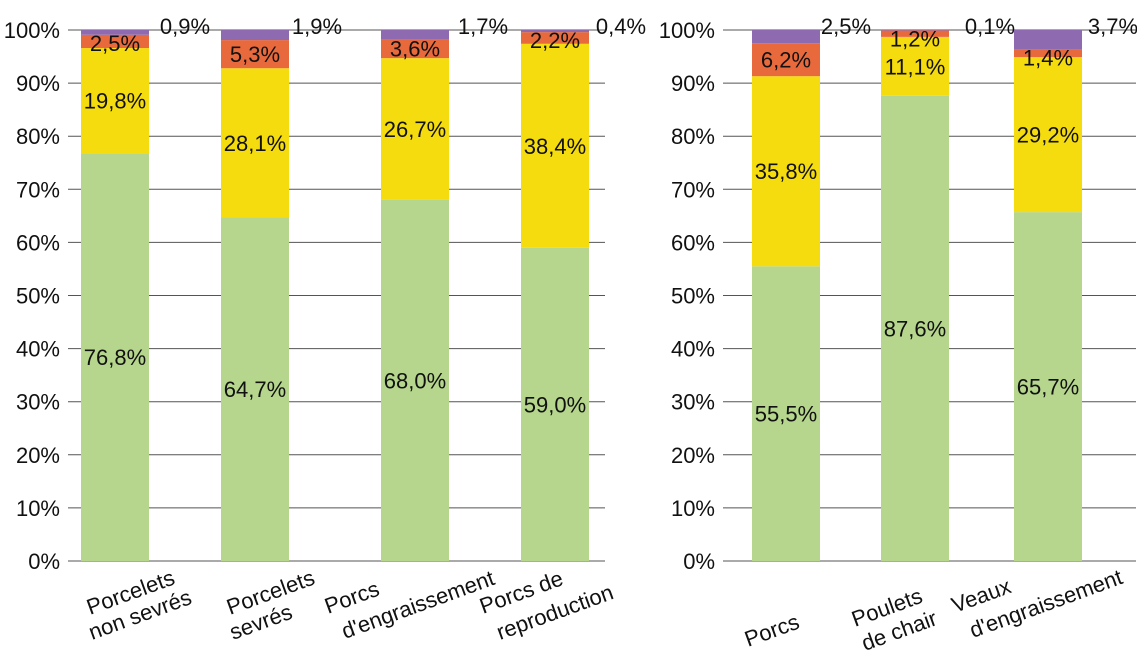 The image size is (1137, 669). Describe the element at coordinates (317, 26) in the screenshot. I see `data-label: 1,9%` at that location.